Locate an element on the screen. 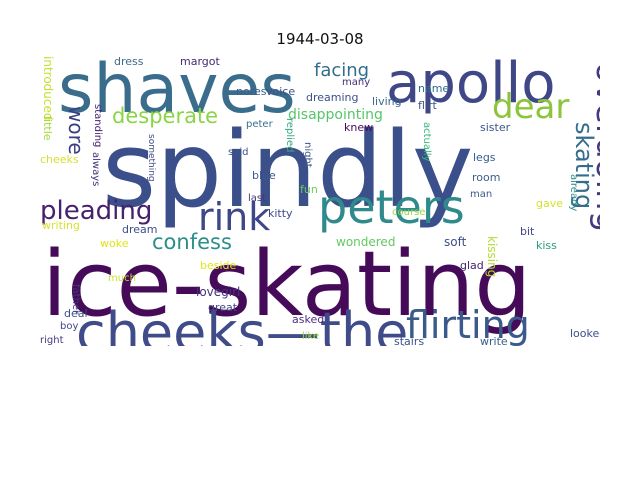  cloud-word: woke is located at coordinates (114, 243).